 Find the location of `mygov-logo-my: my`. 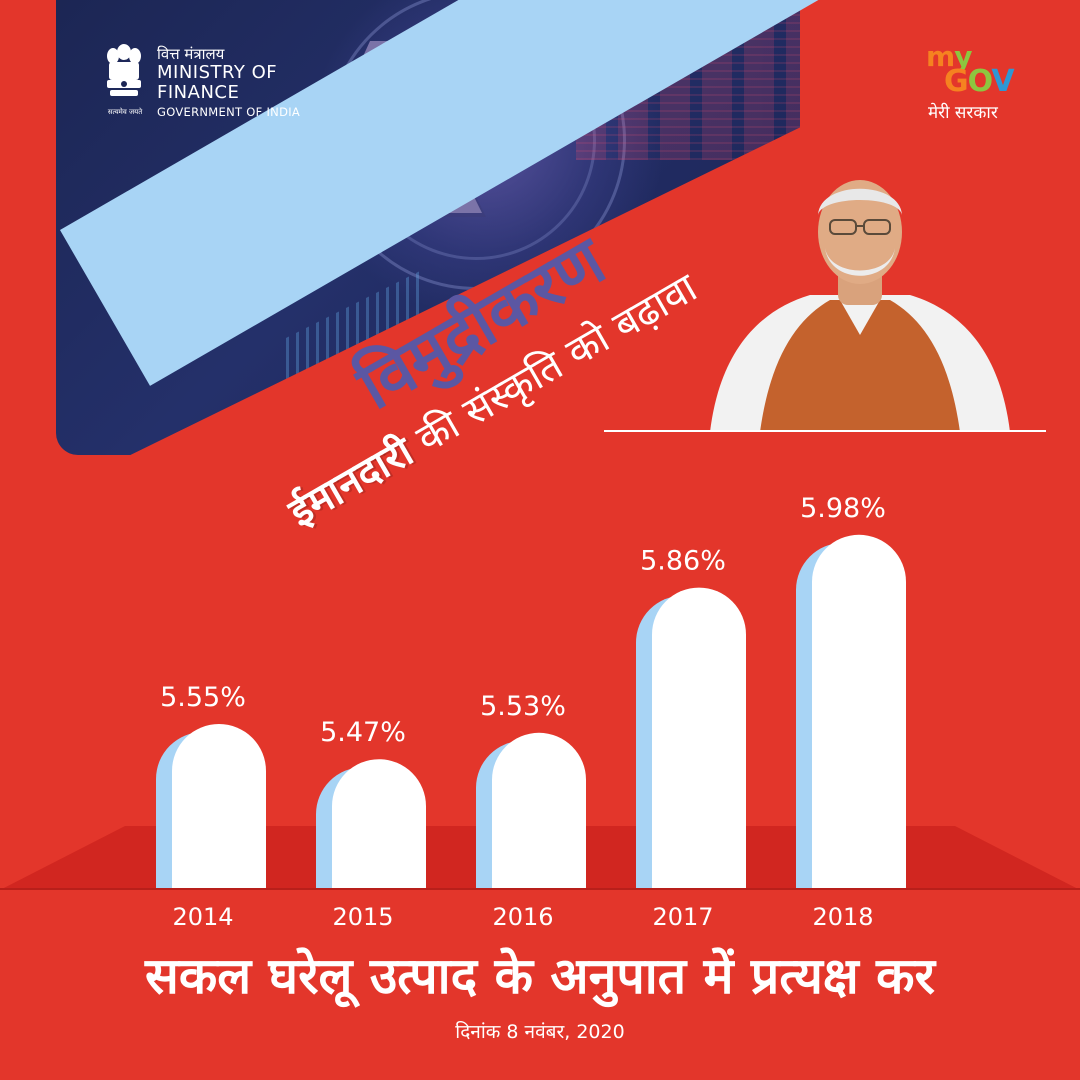

mygov-logo-my: my is located at coordinates (949, 56).